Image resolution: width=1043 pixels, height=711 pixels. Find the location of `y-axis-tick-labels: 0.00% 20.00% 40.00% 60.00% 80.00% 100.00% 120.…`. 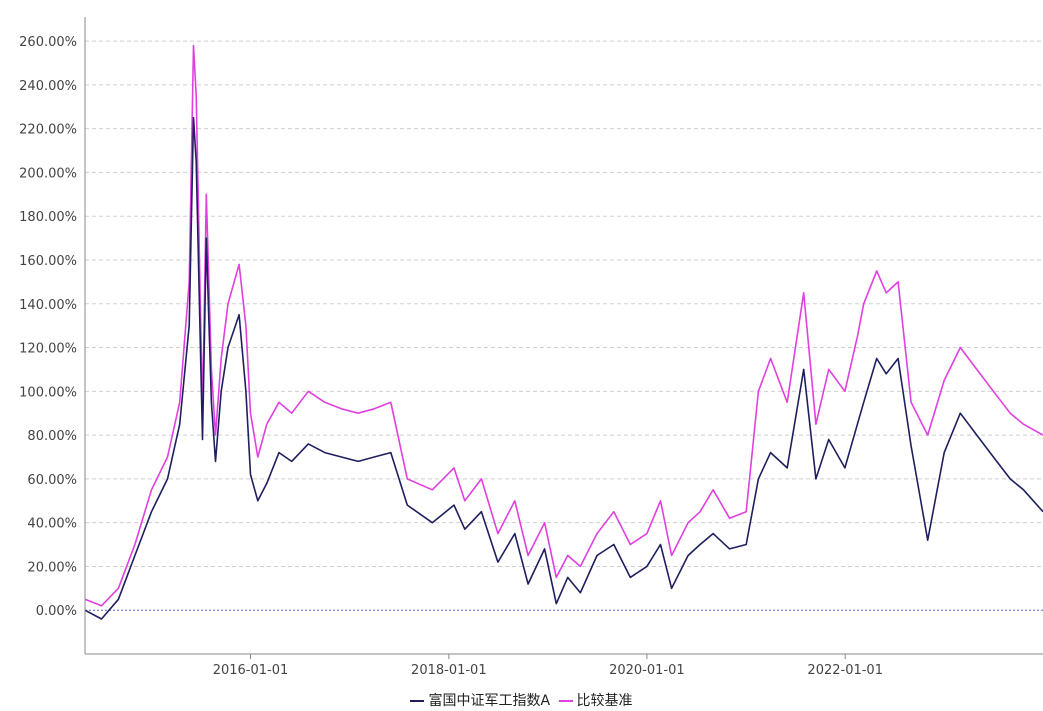

y-axis-tick-labels: 0.00% 20.00% 40.00% 60.00% 80.00% 100.00% 120.… is located at coordinates (48, 327).